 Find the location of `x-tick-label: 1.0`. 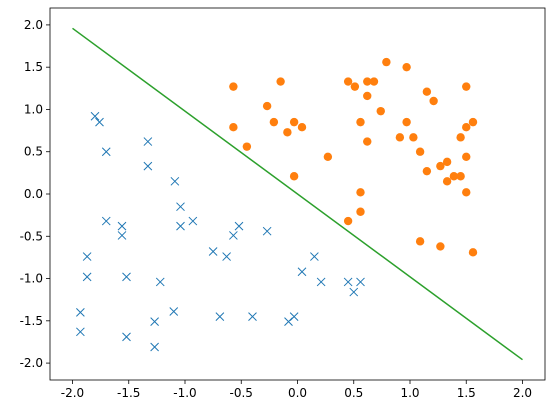

x-tick-label: 1.0 is located at coordinates (409, 393).